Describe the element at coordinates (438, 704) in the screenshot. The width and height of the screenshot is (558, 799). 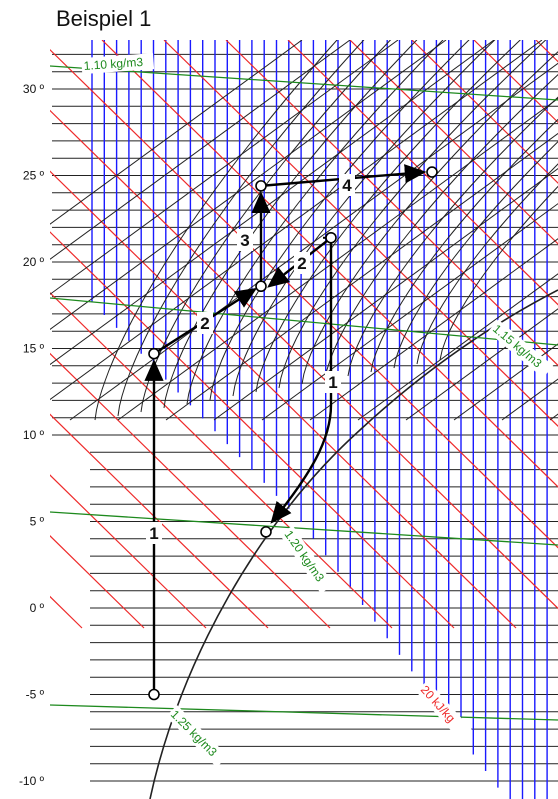
I see `enthalpy-label: 20 kJ/kg` at that location.